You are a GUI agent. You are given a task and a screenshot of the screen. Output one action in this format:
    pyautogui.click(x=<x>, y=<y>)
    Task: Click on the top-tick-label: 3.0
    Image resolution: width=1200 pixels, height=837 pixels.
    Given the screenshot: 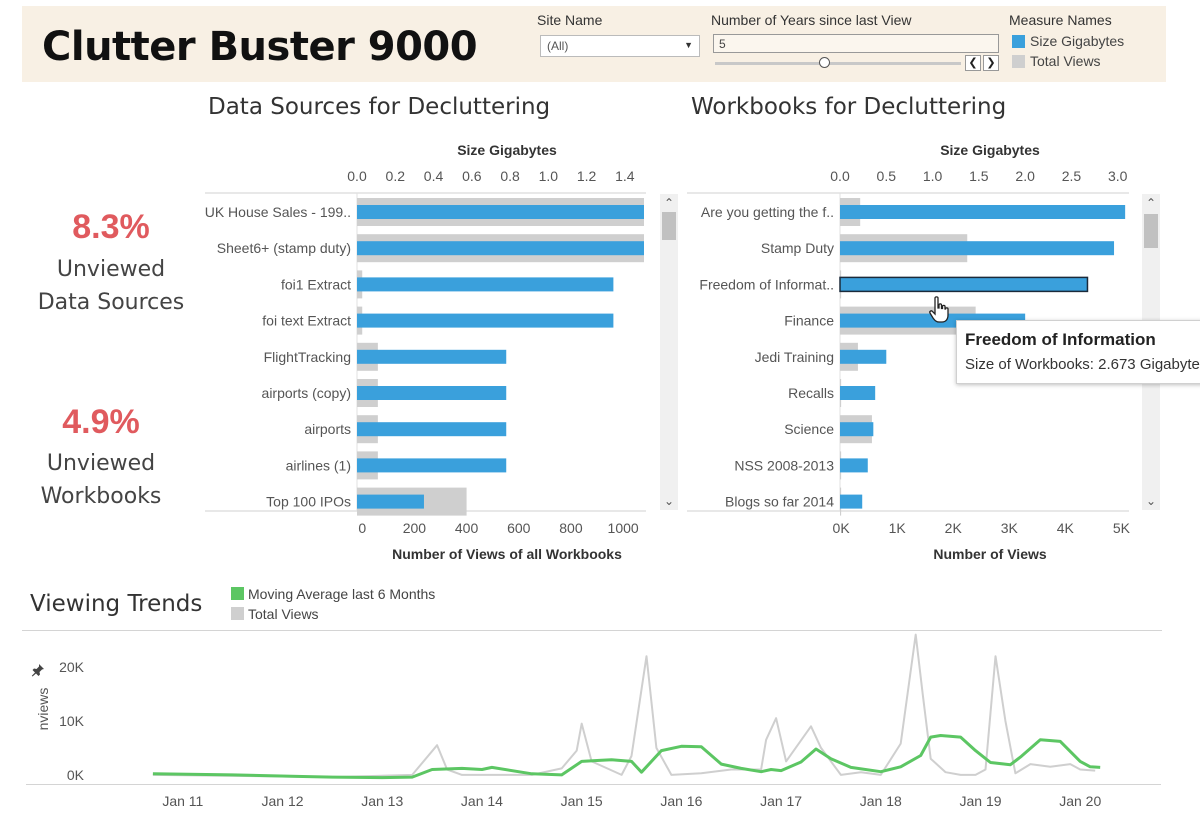 What is the action you would take?
    pyautogui.click(x=1118, y=176)
    